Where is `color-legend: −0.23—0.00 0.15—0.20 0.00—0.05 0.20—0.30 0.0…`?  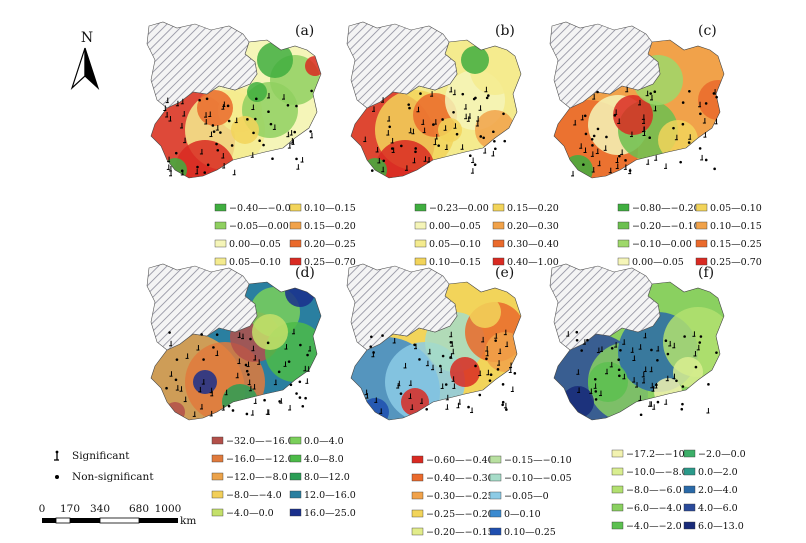
color-legend: −0.23—0.00 0.15—0.20 0.00—0.05 0.20—0.30 0.0… is located at coordinates (486, 235).